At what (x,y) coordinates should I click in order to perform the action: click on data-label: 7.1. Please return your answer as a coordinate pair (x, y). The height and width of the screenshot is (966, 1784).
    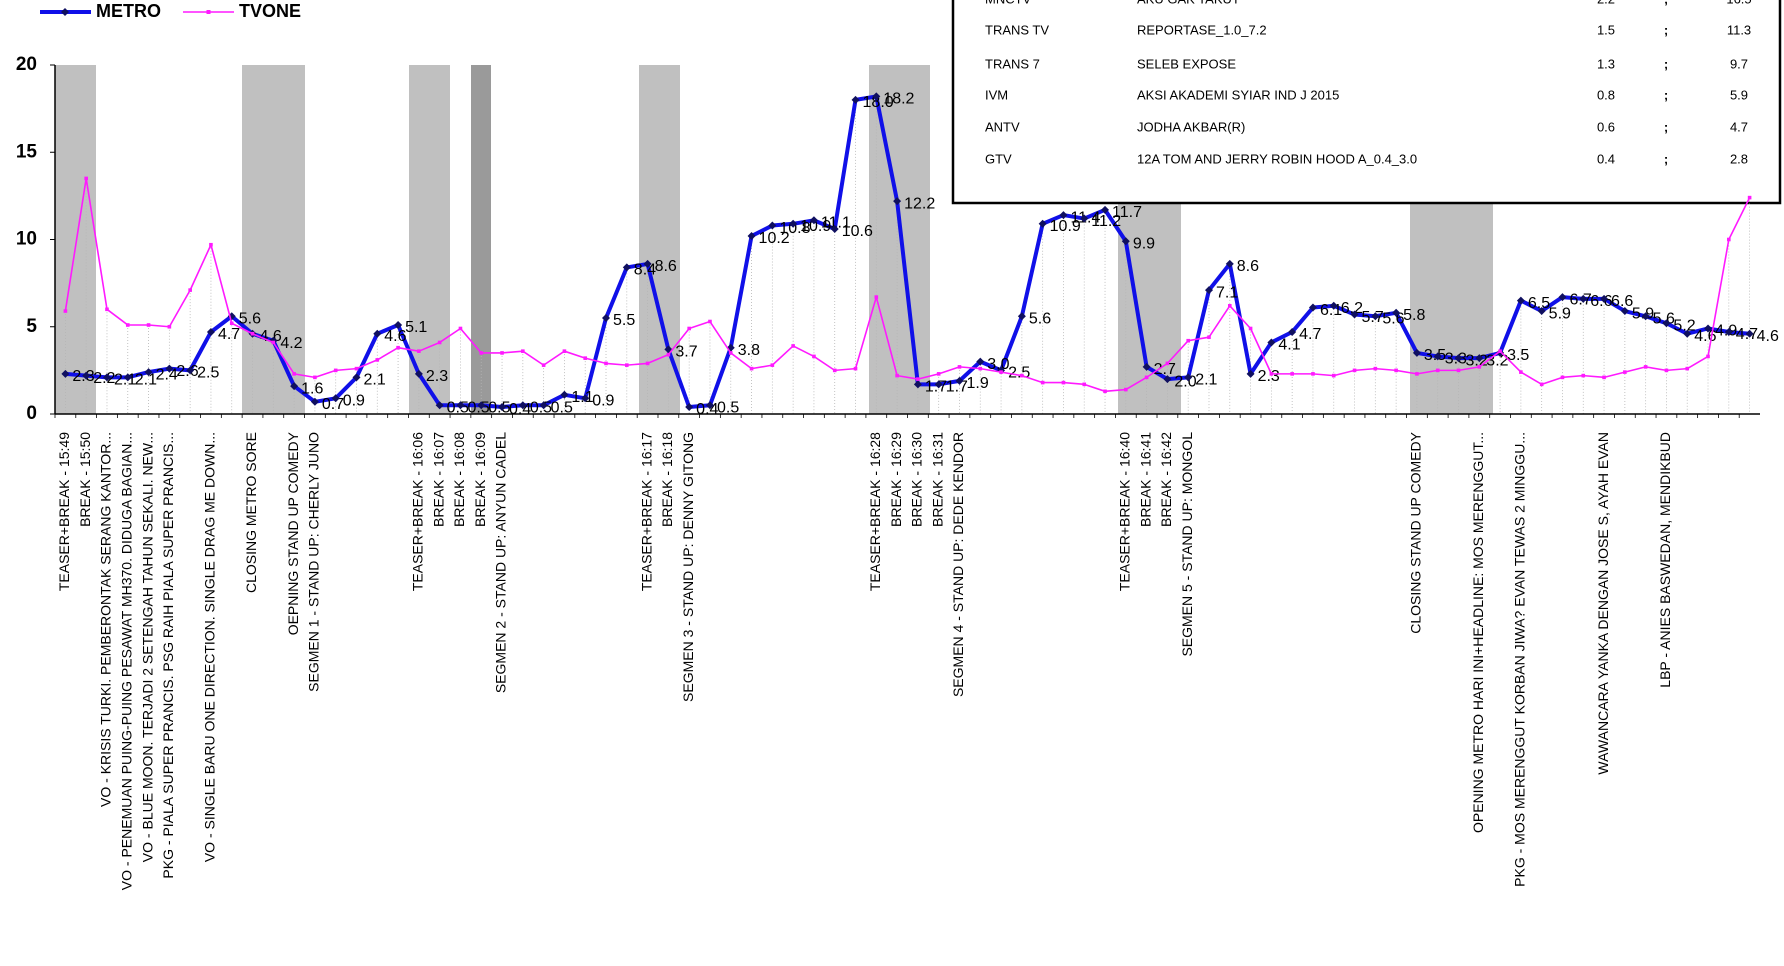
    Looking at the image, I should click on (1227, 292).